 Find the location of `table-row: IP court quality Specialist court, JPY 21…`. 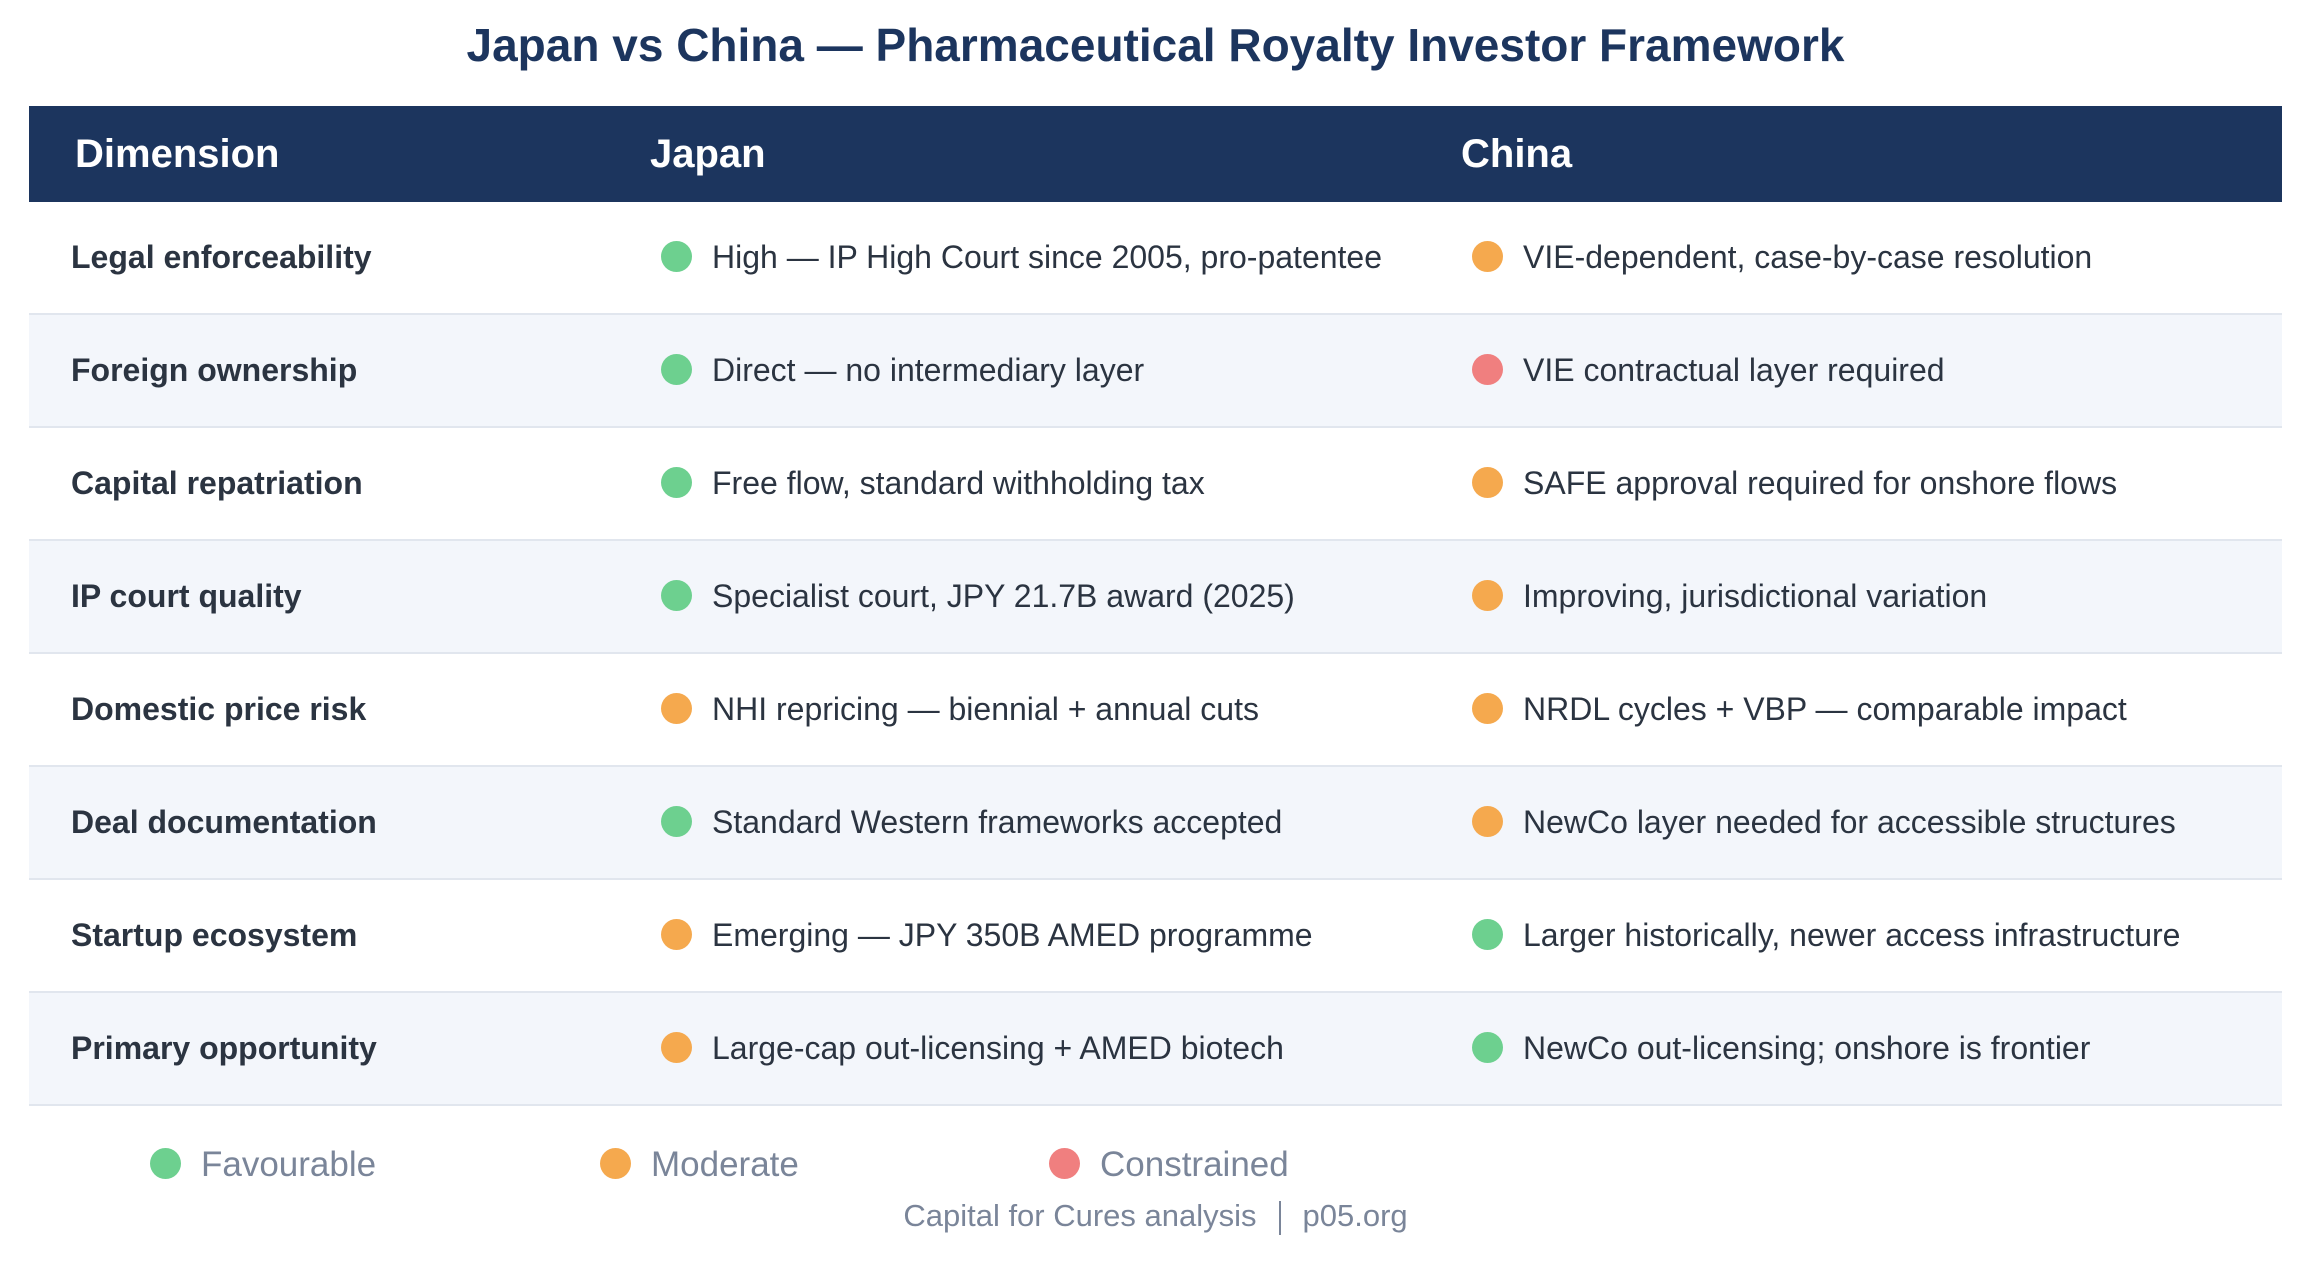

table-row: IP court quality Specialist court, JPY 21… is located at coordinates (1155, 597).